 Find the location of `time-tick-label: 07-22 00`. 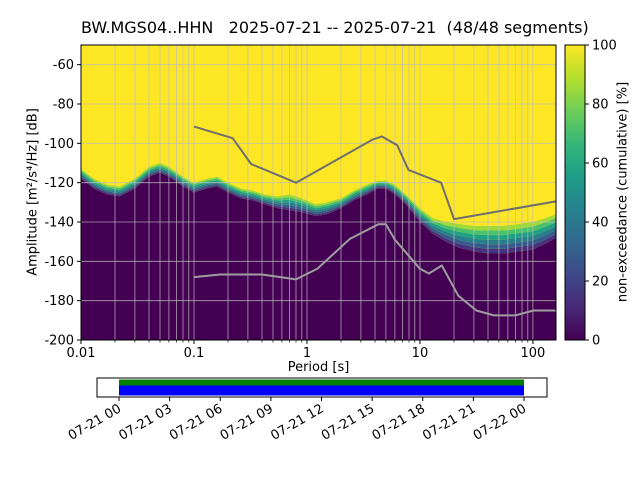

time-tick-label: 07-22 00 is located at coordinates (500, 422).